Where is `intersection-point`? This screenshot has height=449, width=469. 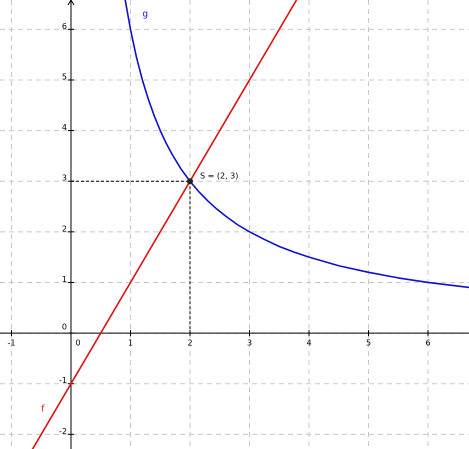
intersection-point is located at coordinates (189, 181).